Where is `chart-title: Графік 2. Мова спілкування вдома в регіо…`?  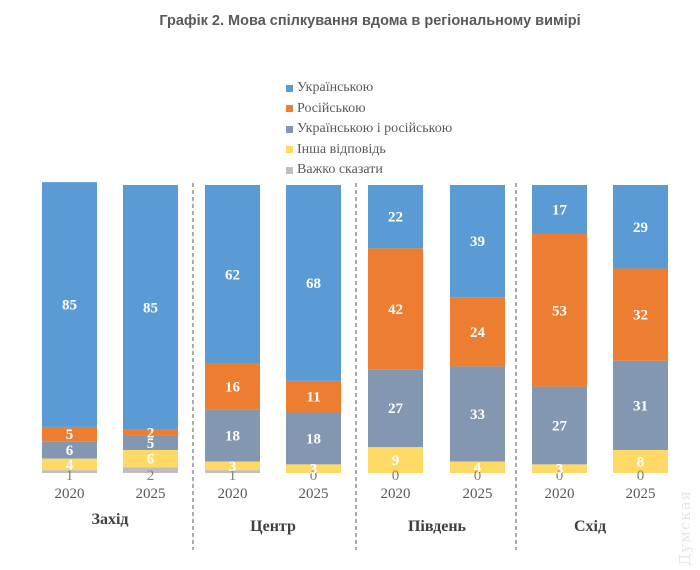
chart-title: Графік 2. Мова спілкування вдома в регіо… is located at coordinates (370, 21).